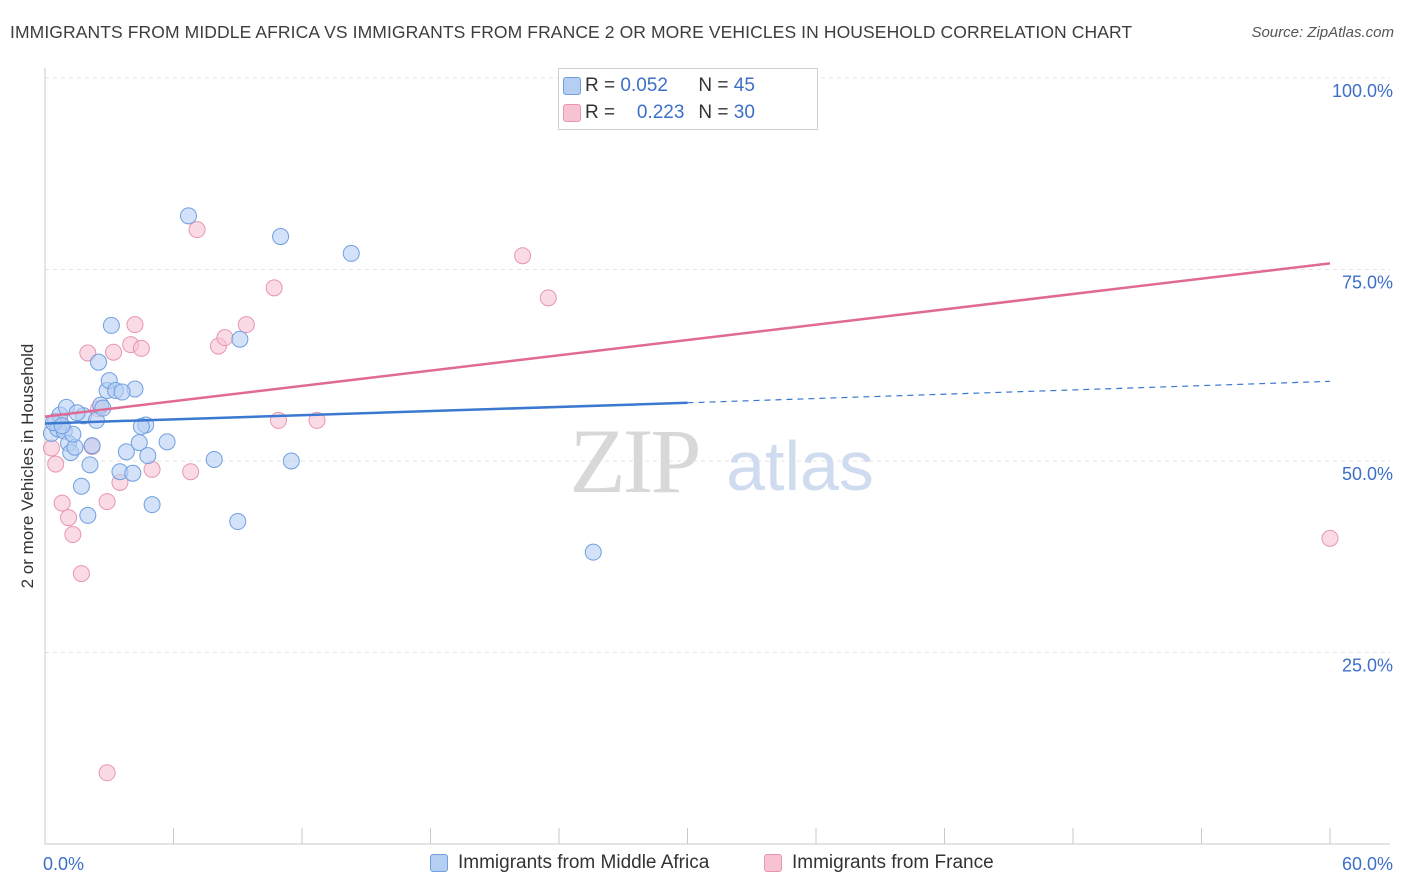 Image resolution: width=1406 pixels, height=892 pixels. What do you see at coordinates (893, 862) in the screenshot?
I see `legend-label-france: Immigrants from France` at bounding box center [893, 862].